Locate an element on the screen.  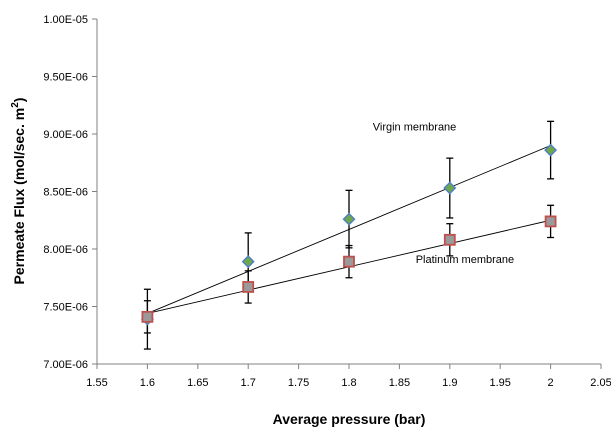
x-tick-label: 1.6 is located at coordinates (147, 383).